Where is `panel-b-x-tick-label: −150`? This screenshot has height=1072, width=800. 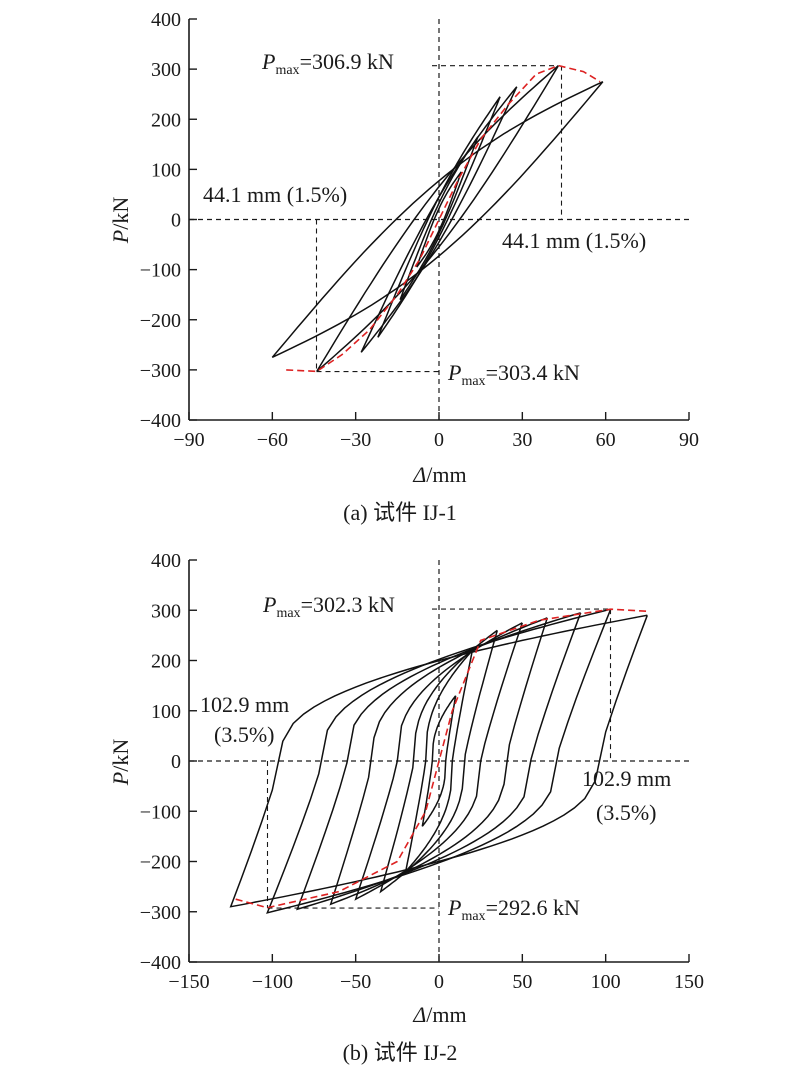 panel-b-x-tick-label: −150 is located at coordinates (188, 982).